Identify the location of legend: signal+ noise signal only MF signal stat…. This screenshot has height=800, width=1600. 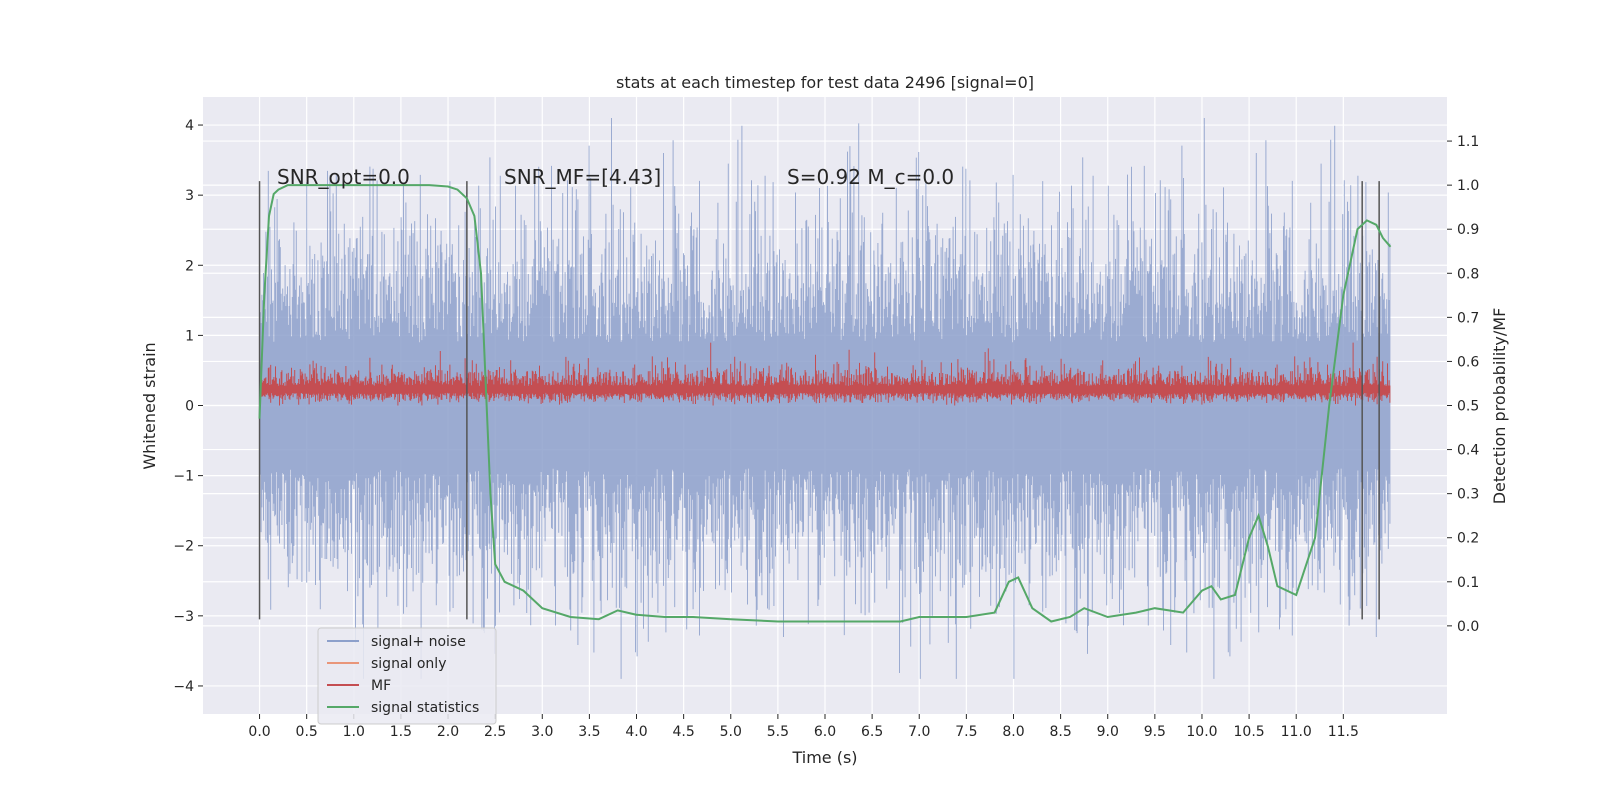
(407, 676).